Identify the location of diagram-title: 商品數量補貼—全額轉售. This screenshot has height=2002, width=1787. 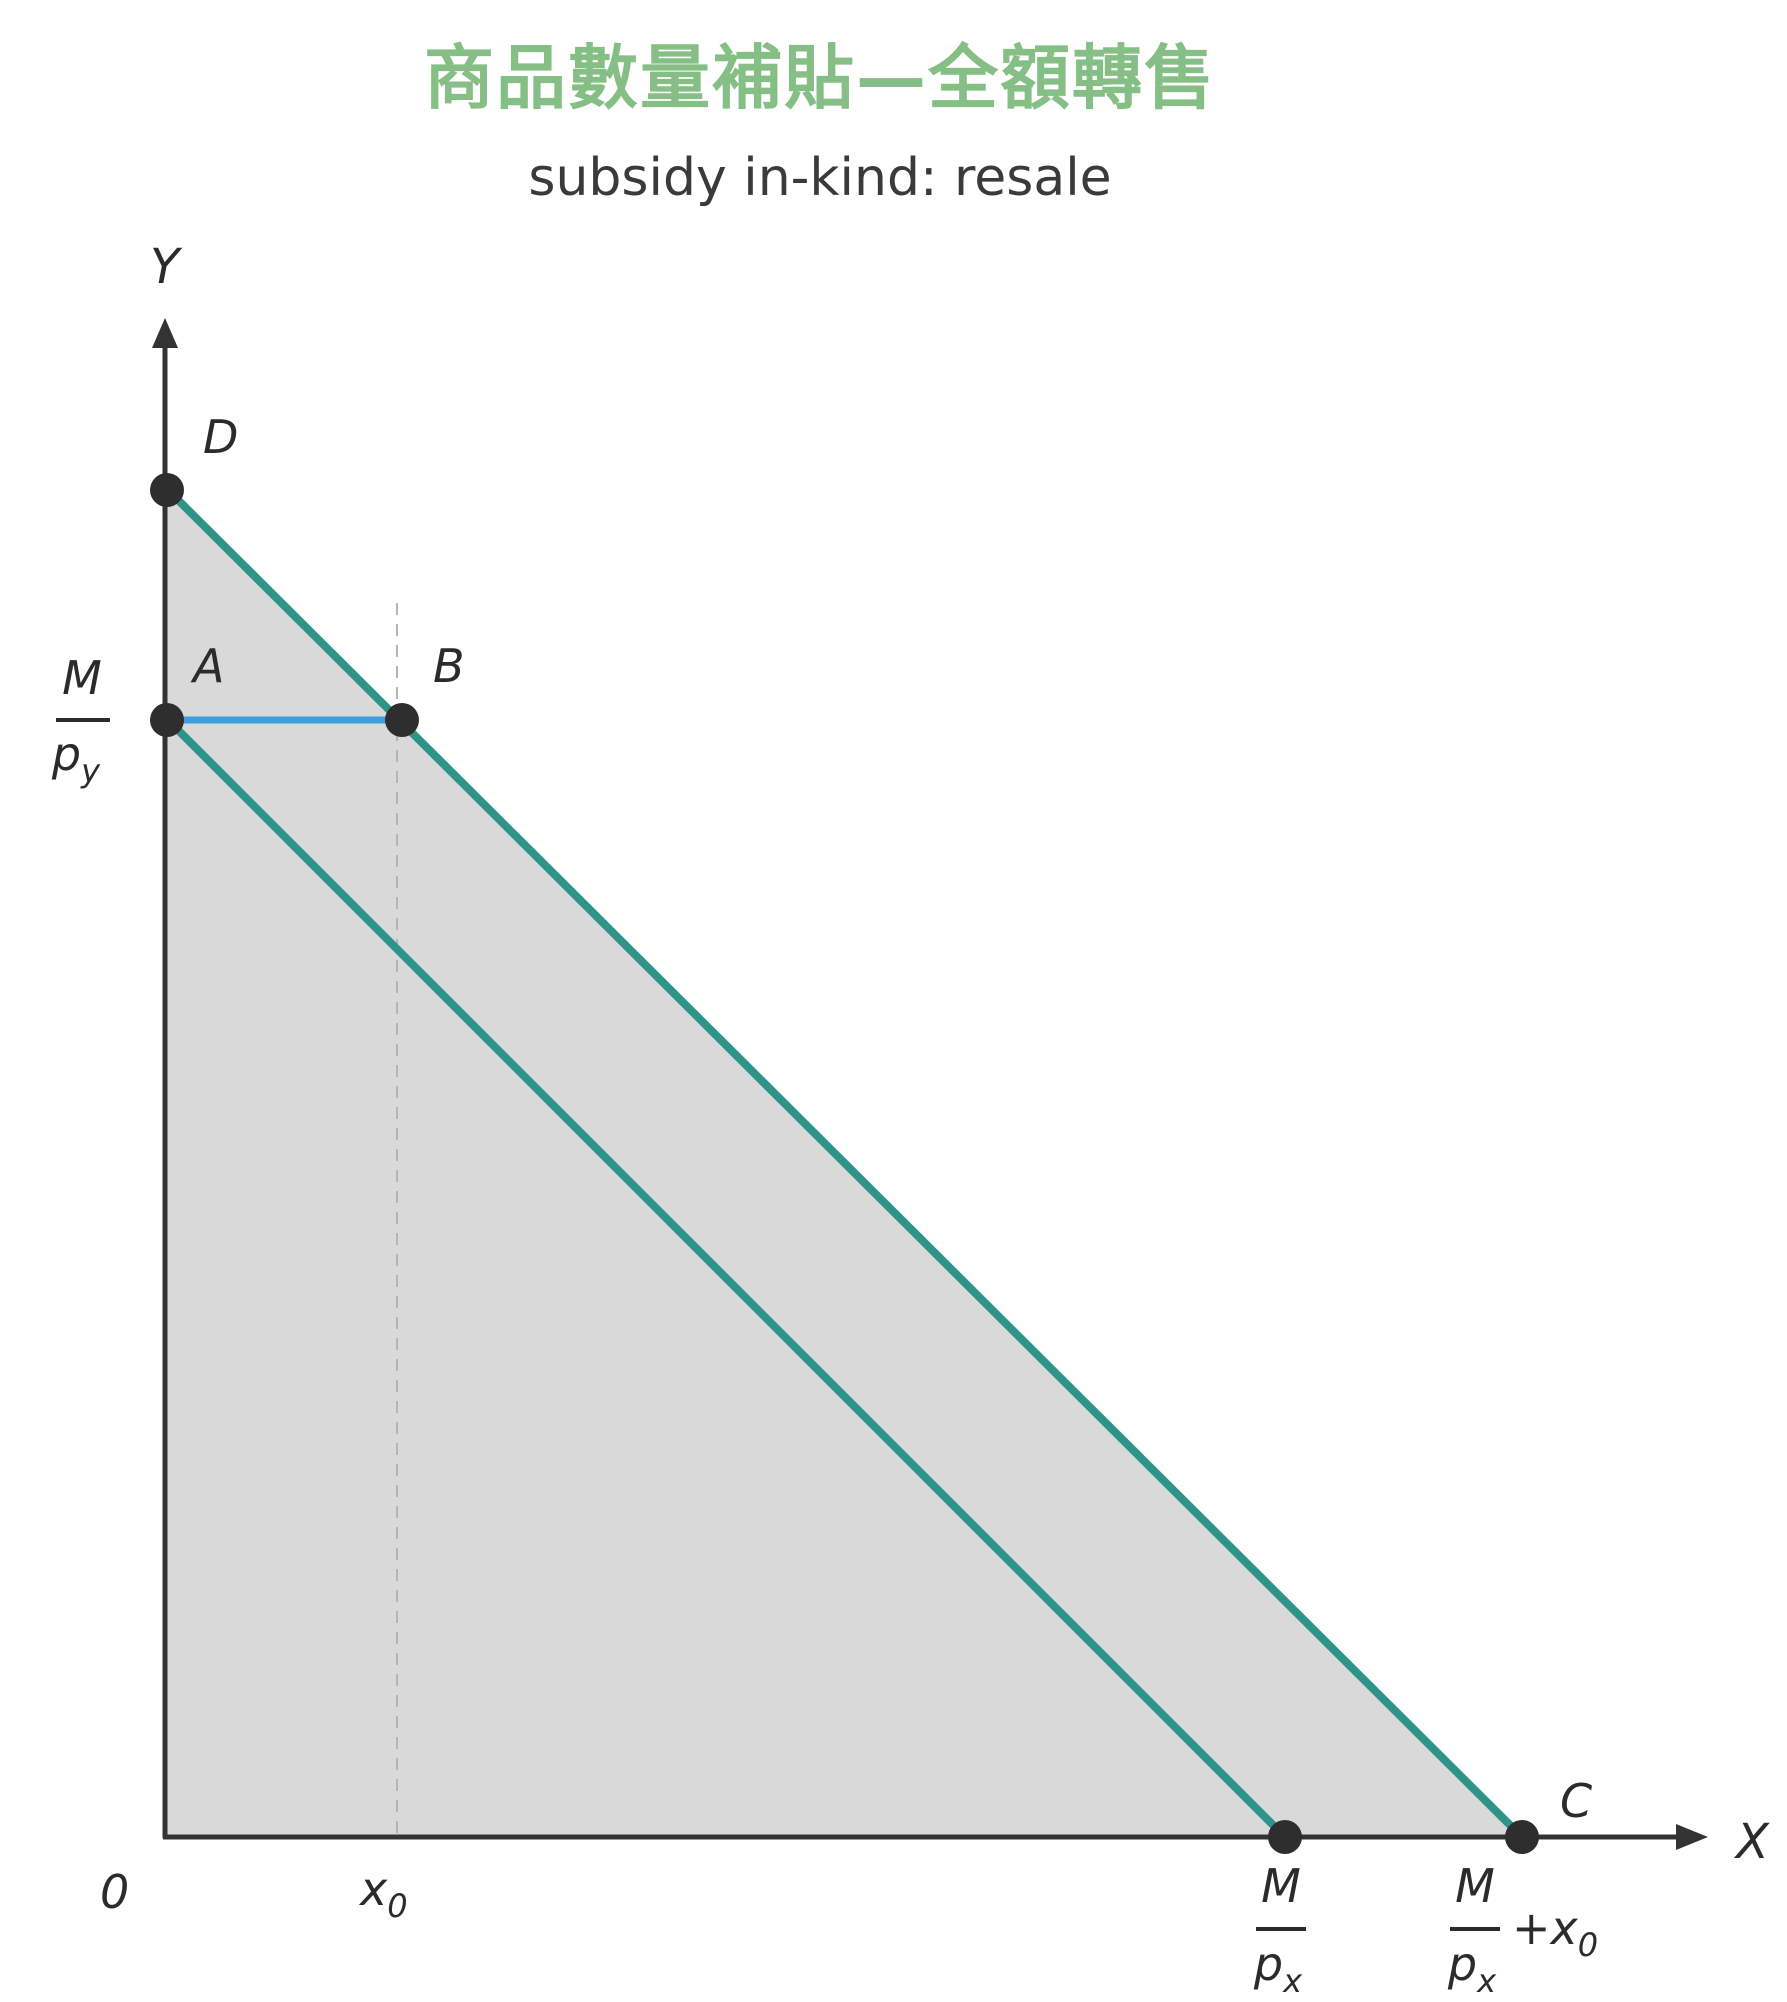
(820, 78).